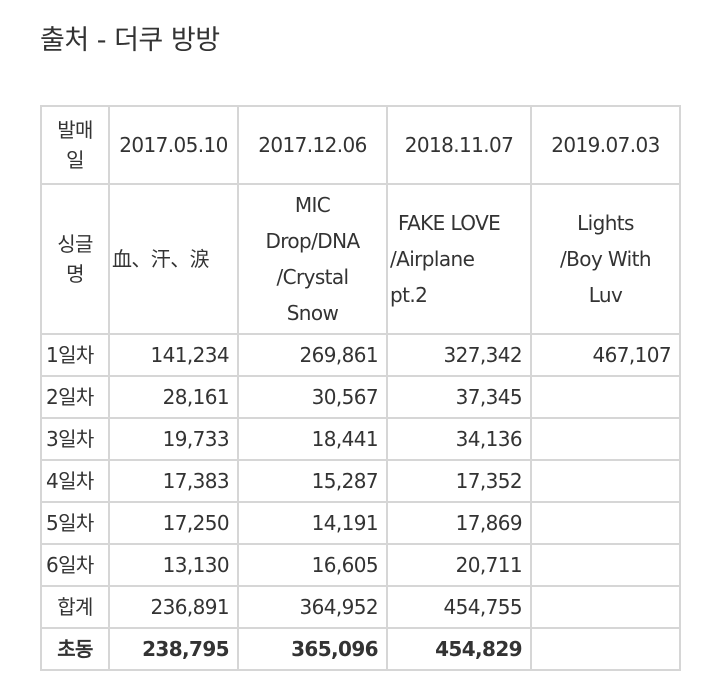 The image size is (720, 693). What do you see at coordinates (312, 259) in the screenshot?
I see `single-name-cell: MIC Drop/DNA/Crystal Snow` at bounding box center [312, 259].